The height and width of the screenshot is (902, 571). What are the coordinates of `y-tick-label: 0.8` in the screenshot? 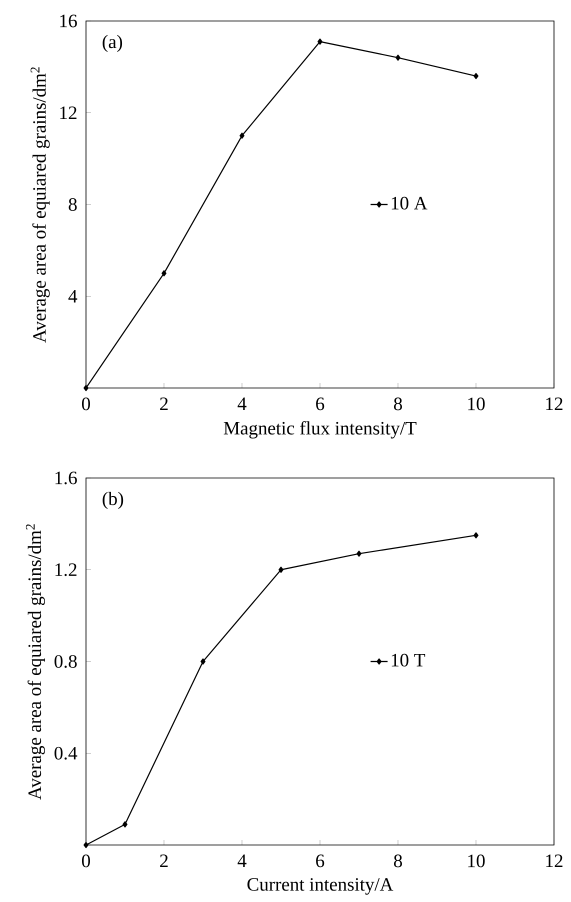 It's located at (65, 661).